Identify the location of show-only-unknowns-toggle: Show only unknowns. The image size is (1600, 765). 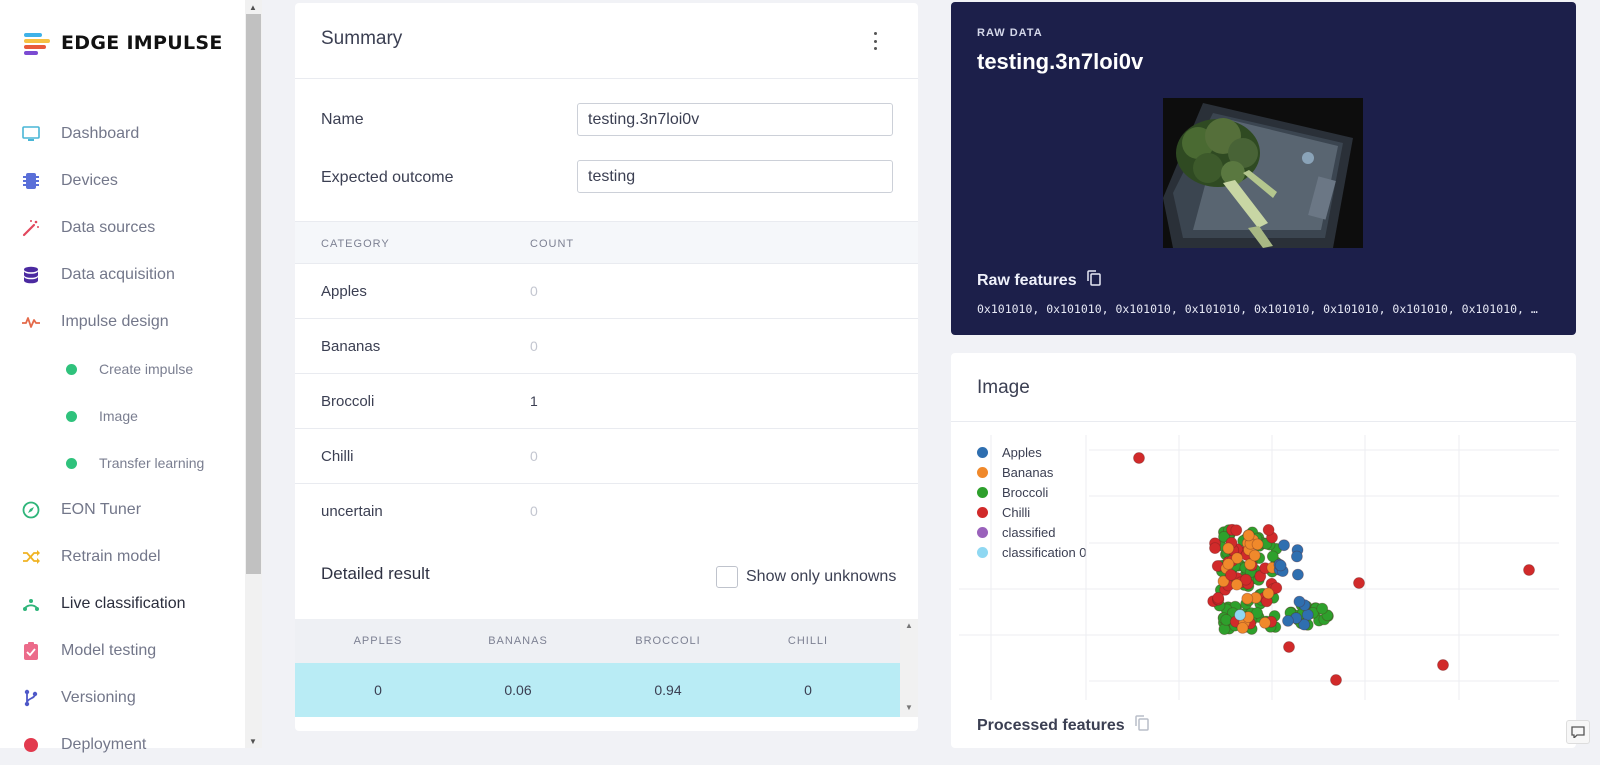
(806, 577).